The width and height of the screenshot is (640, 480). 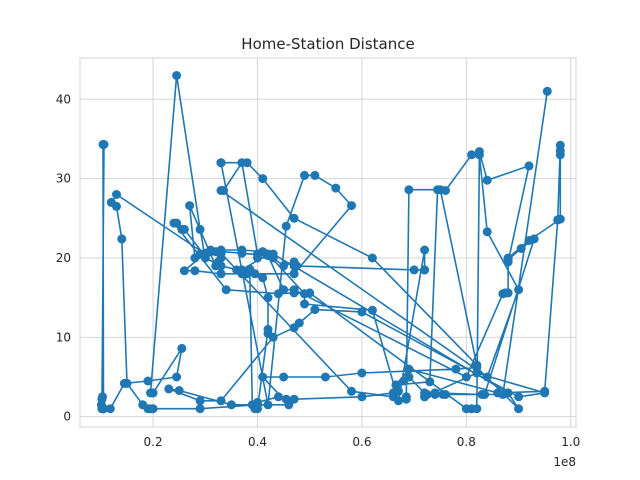 What do you see at coordinates (361, 442) in the screenshot?
I see `x-tick-label: 0.6` at bounding box center [361, 442].